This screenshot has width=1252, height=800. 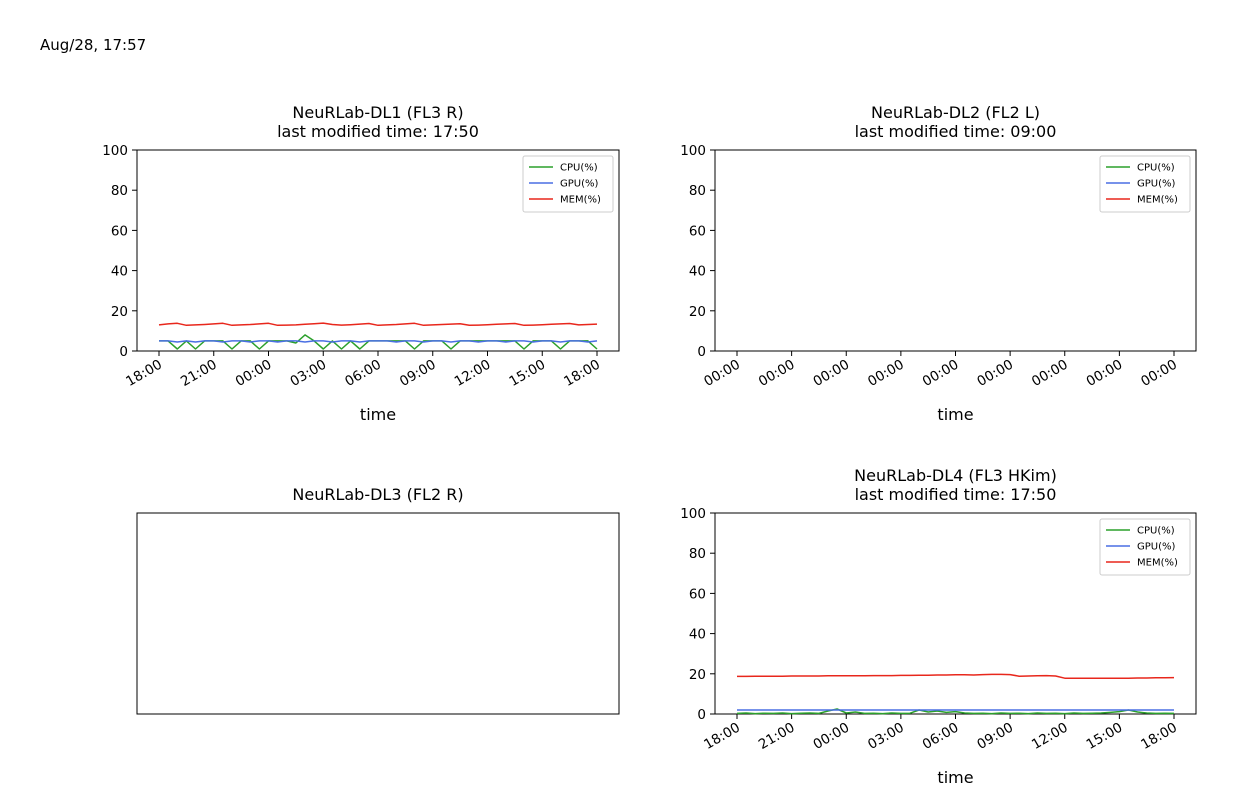 What do you see at coordinates (956, 131) in the screenshot?
I see `chart-subtitle: last modified time: 09:00` at bounding box center [956, 131].